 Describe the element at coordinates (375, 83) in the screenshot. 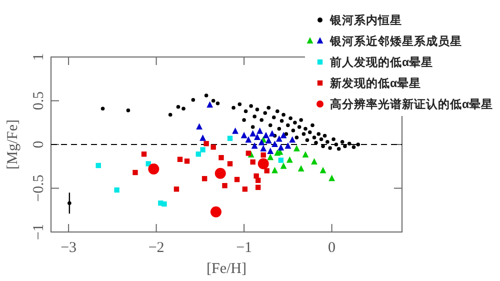

I see `legend-label: 新发现的低α晕星` at that location.